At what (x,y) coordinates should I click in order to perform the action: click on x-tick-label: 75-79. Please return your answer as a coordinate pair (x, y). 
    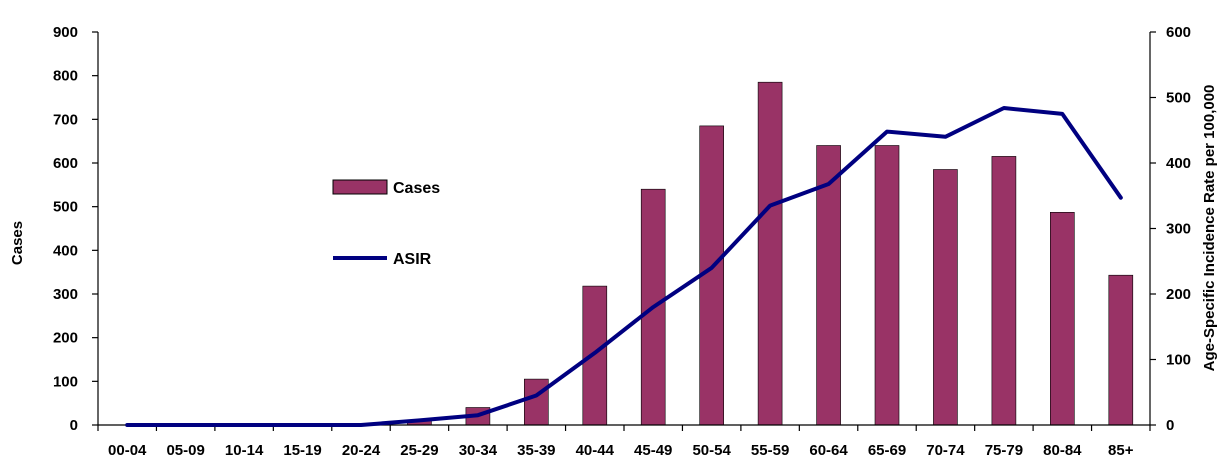
    Looking at the image, I should click on (1004, 450).